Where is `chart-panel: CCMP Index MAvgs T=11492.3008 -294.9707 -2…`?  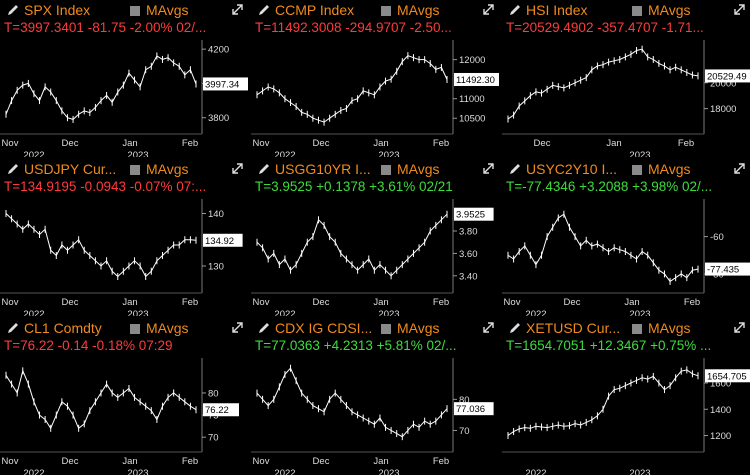
chart-panel: CCMP Index MAvgs T=11492.3008 -294.9707 -2… is located at coordinates (375, 78).